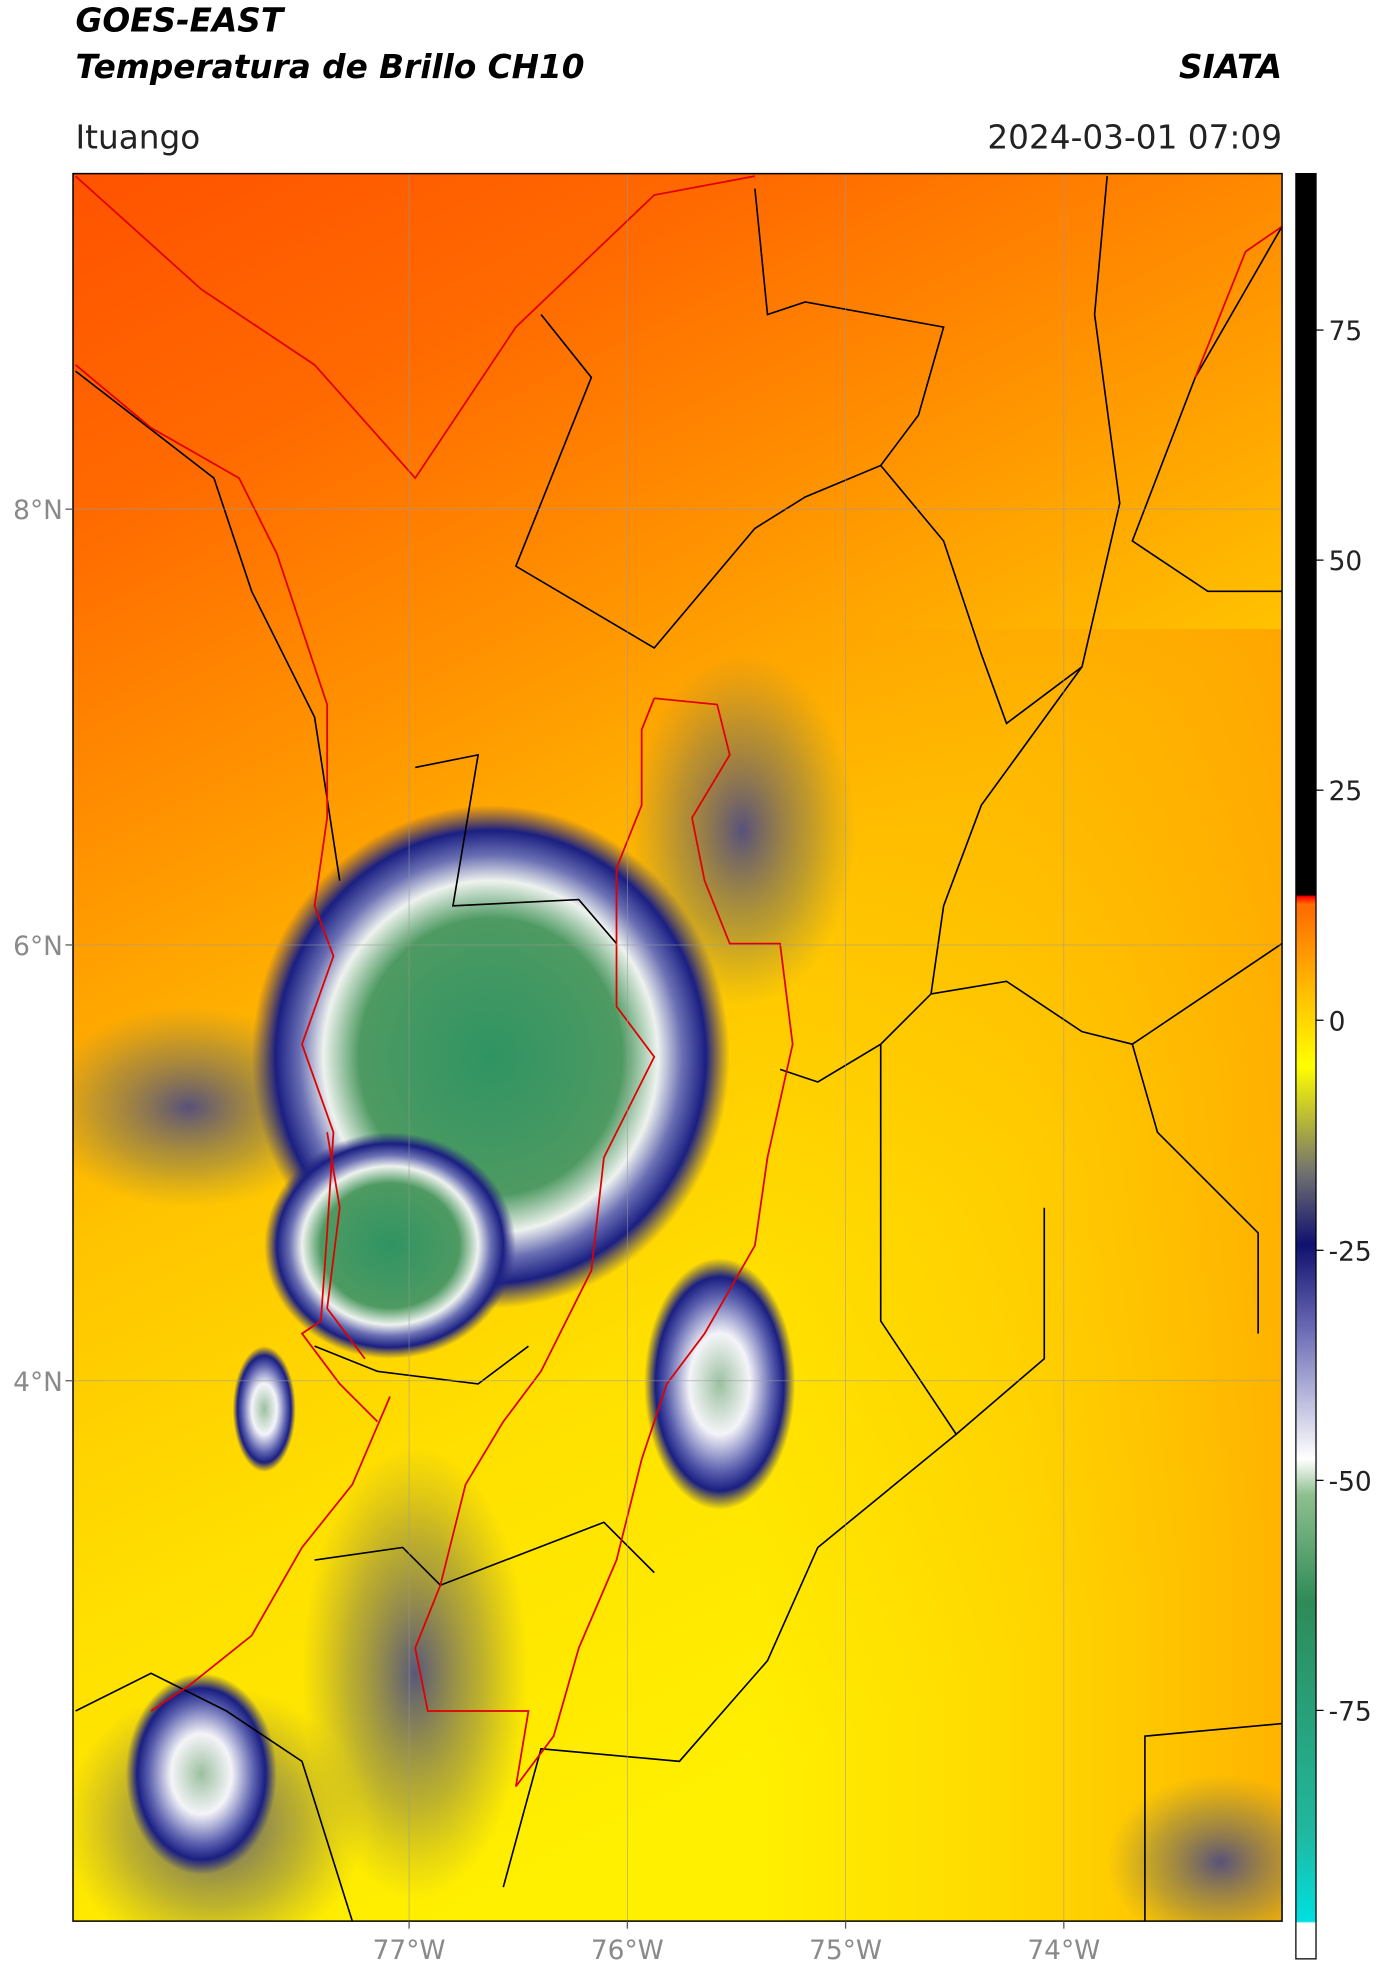  Describe the element at coordinates (181, 20) in the screenshot. I see `satellite-title: GOES-EAST` at that location.